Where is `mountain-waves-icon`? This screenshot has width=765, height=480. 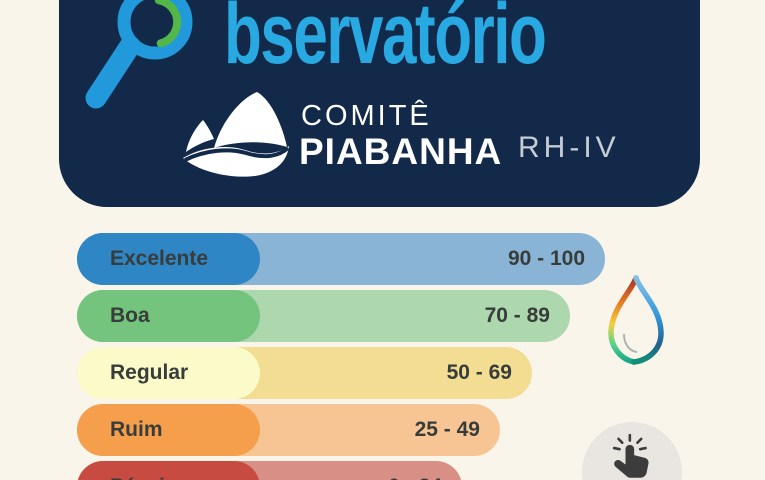 mountain-waves-icon is located at coordinates (236, 134).